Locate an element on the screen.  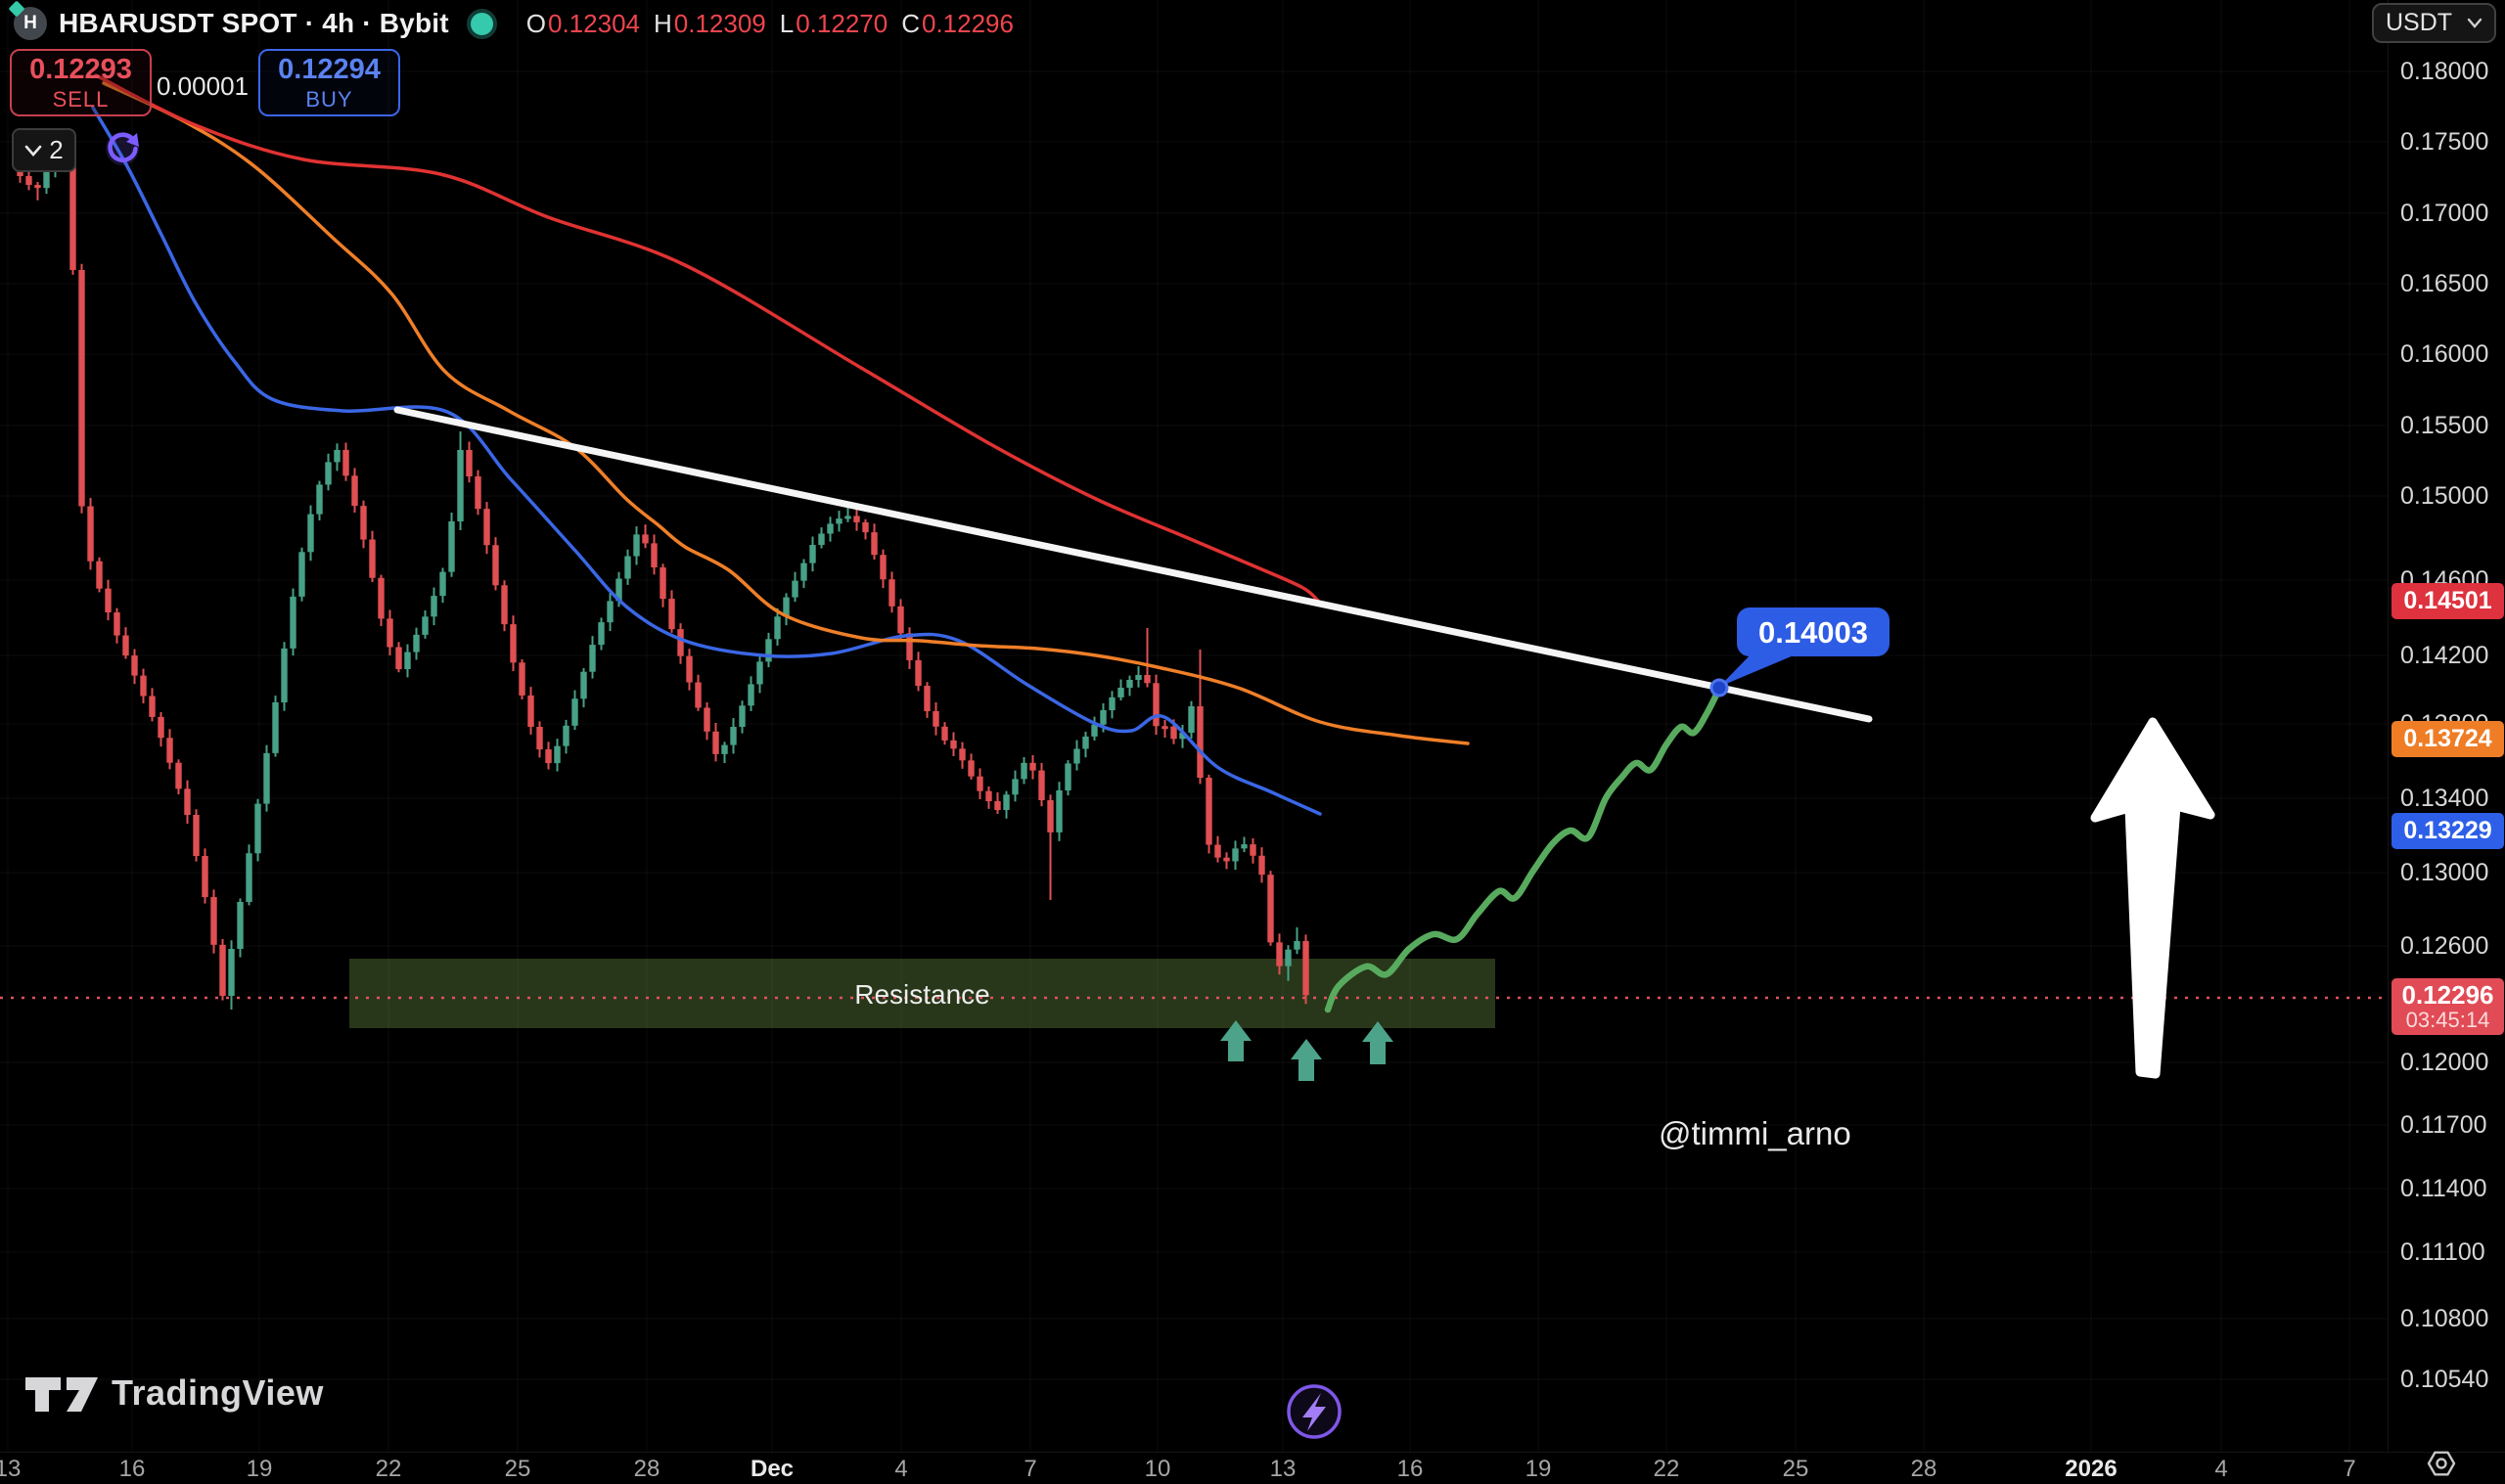
high-label: H is located at coordinates (662, 23).